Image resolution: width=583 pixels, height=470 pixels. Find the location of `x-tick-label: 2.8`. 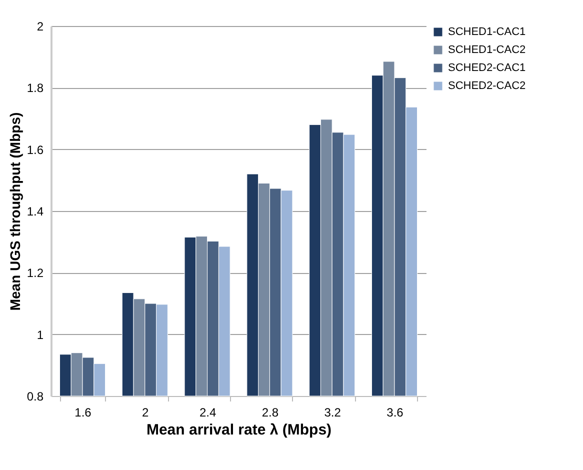

x-tick-label: 2.8 is located at coordinates (270, 413).